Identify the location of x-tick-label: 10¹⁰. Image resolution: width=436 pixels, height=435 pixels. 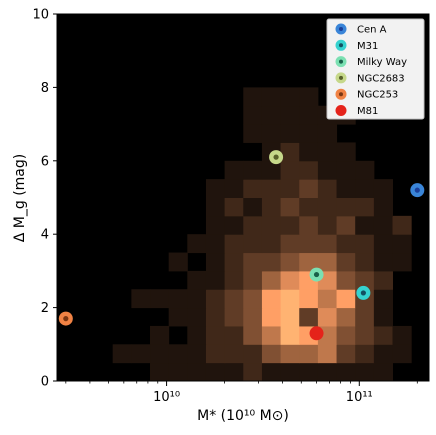
(166, 397).